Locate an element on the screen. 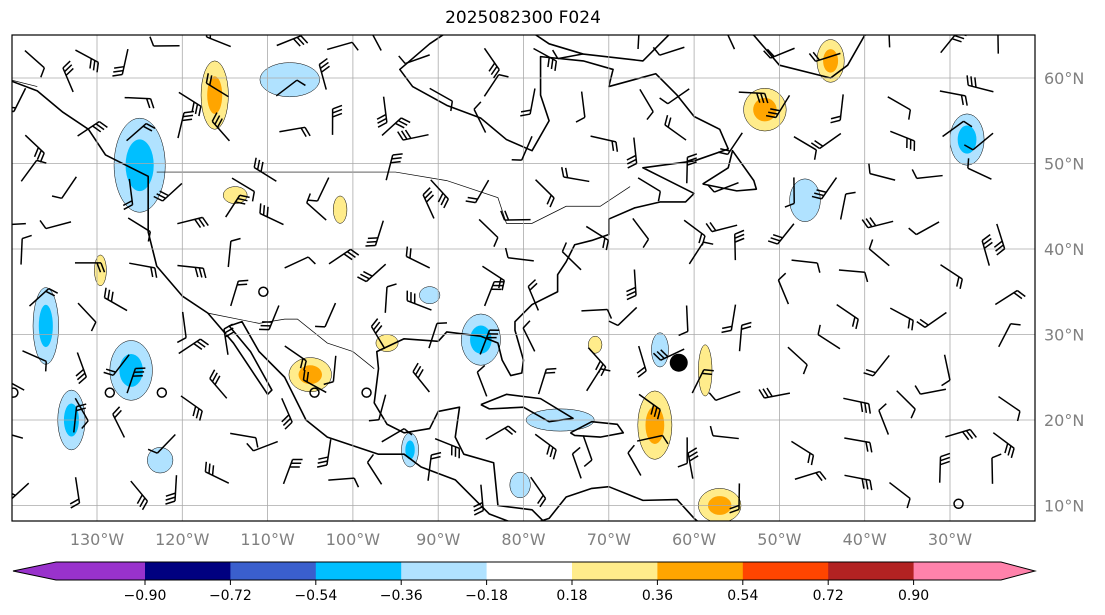  open-circle-marker is located at coordinates (366, 392).